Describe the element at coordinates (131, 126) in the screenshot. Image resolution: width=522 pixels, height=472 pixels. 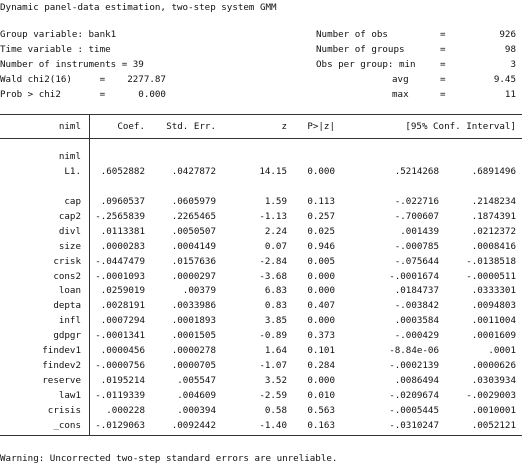
I see `col-coef: Coef.` at that location.